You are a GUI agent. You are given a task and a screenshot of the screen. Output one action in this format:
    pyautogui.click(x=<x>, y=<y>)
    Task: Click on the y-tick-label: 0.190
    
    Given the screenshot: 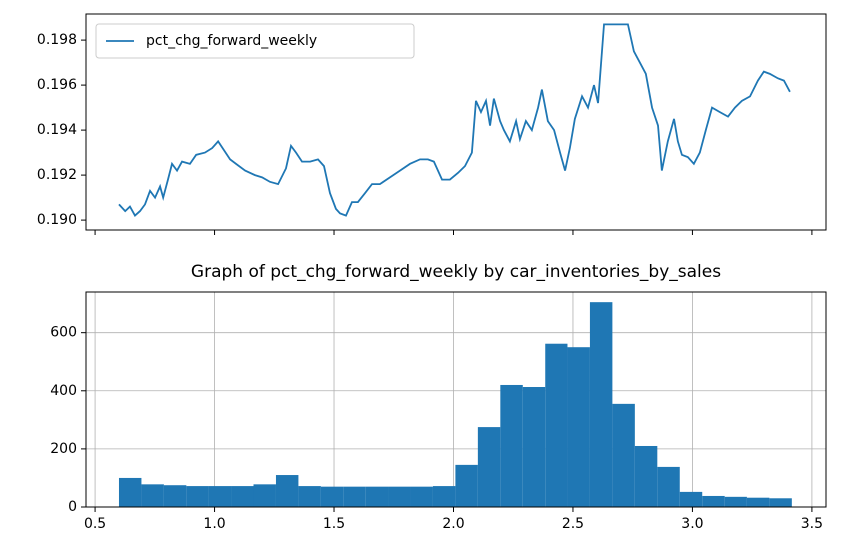 What is the action you would take?
    pyautogui.click(x=57, y=220)
    